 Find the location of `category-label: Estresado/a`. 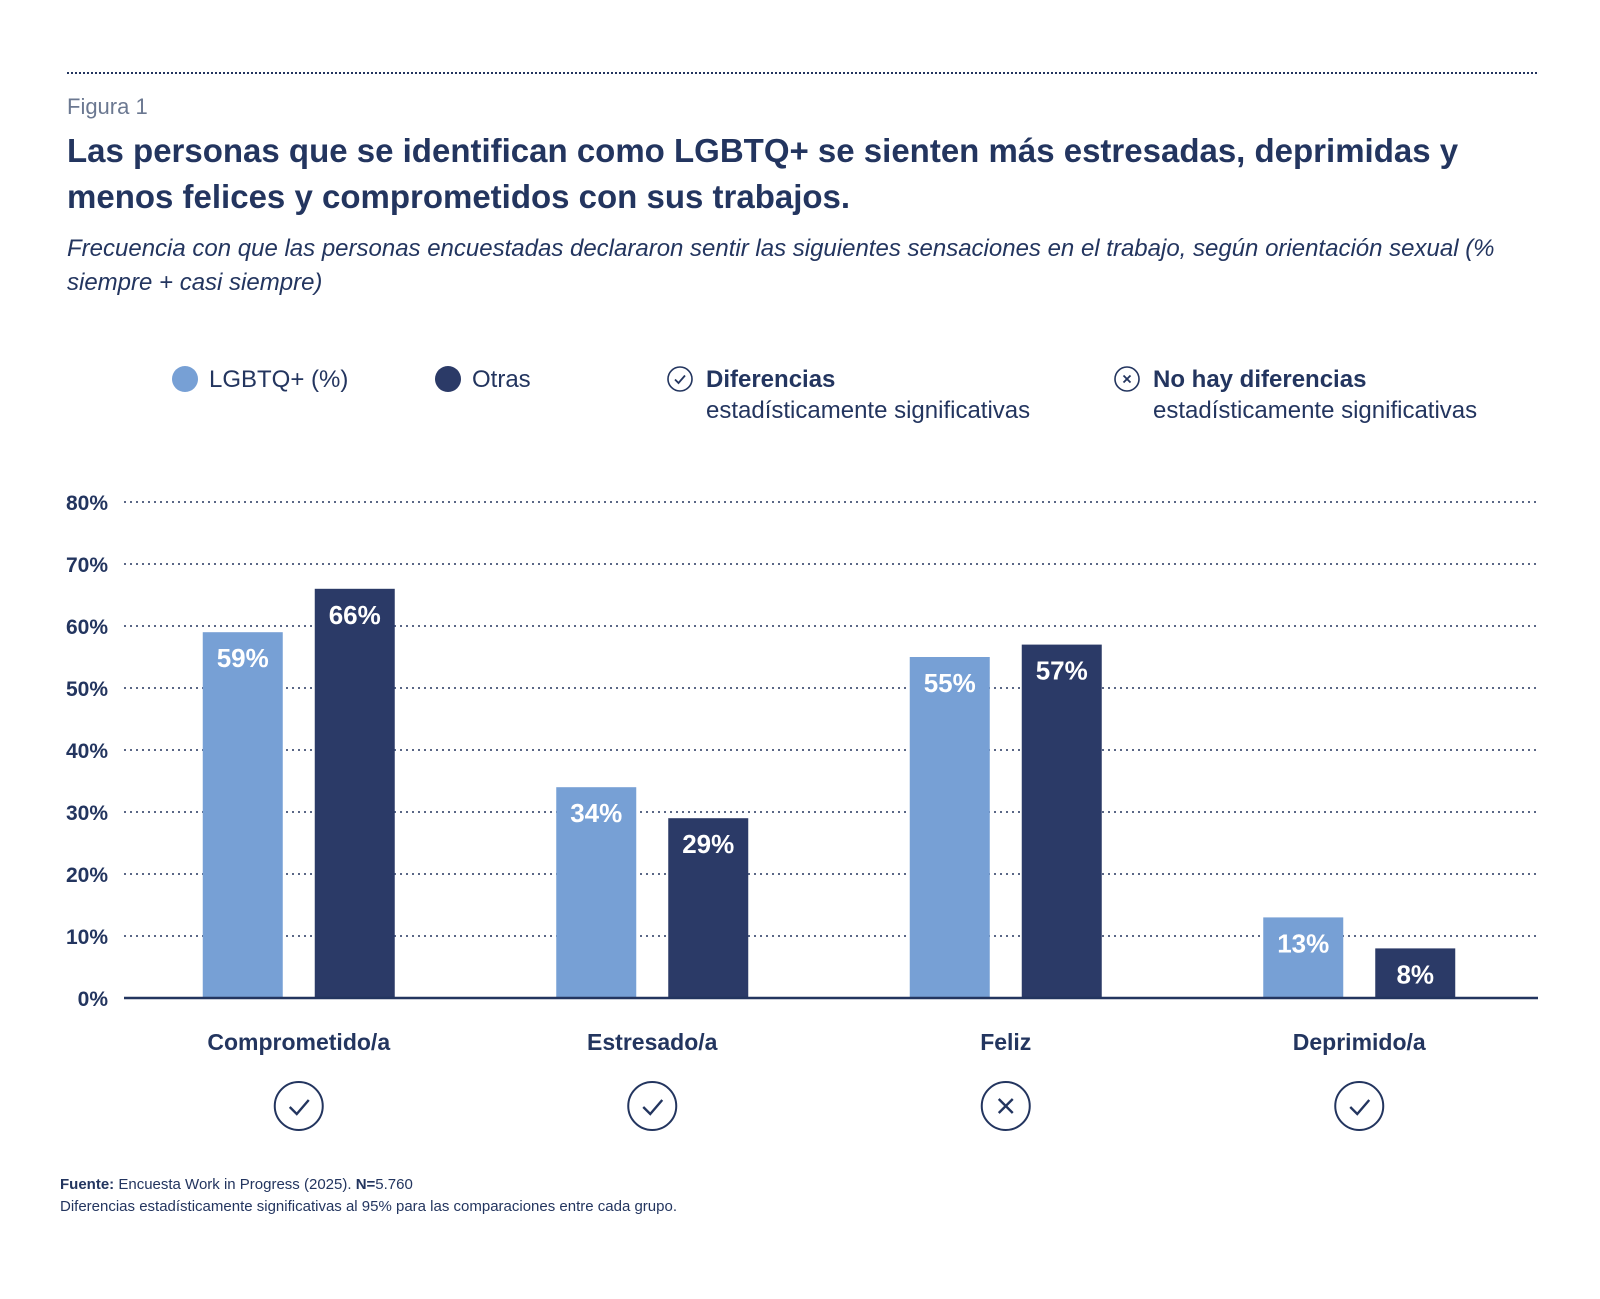

category-label: Estresado/a is located at coordinates (652, 1042).